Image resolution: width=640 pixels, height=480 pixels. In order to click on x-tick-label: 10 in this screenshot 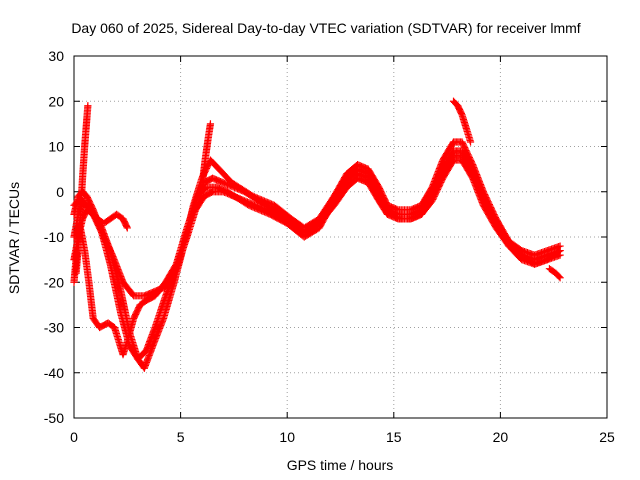, I will do `click(287, 437)`.